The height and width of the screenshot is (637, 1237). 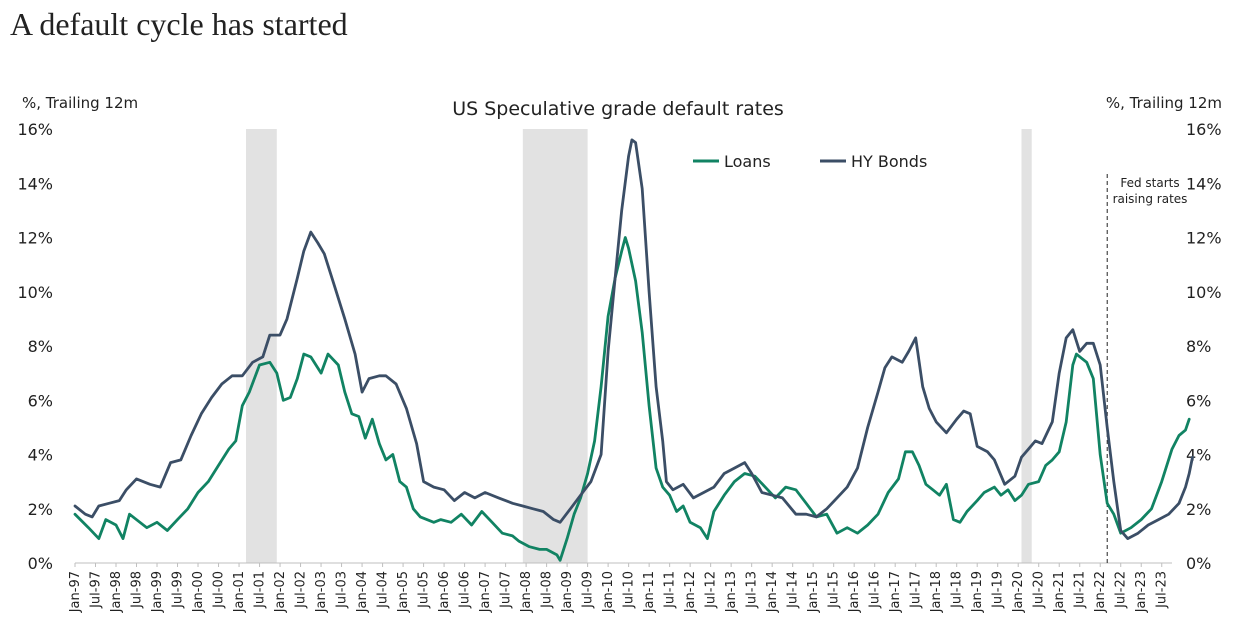 I want to click on x-tick-label: Jul-05, so click(x=424, y=590).